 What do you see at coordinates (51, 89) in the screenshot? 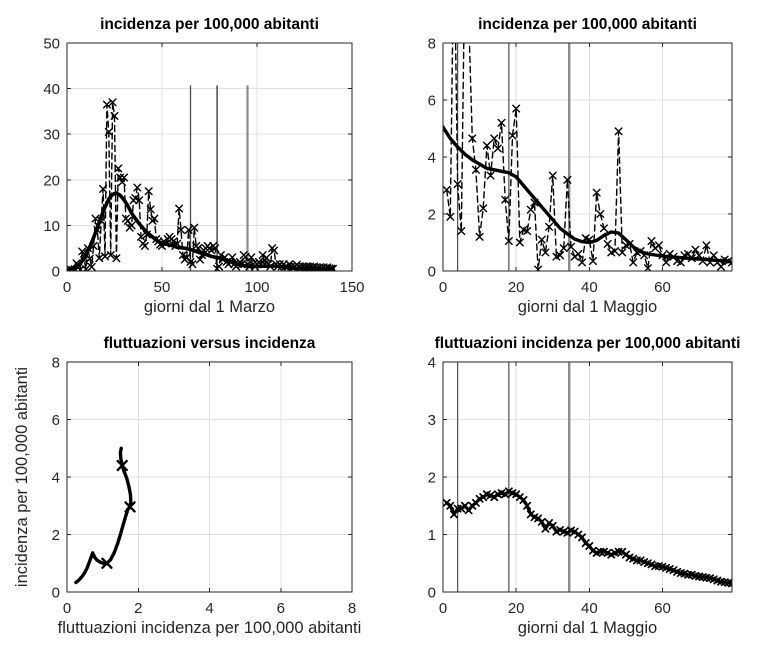
I see `y-tick-label: 40` at bounding box center [51, 89].